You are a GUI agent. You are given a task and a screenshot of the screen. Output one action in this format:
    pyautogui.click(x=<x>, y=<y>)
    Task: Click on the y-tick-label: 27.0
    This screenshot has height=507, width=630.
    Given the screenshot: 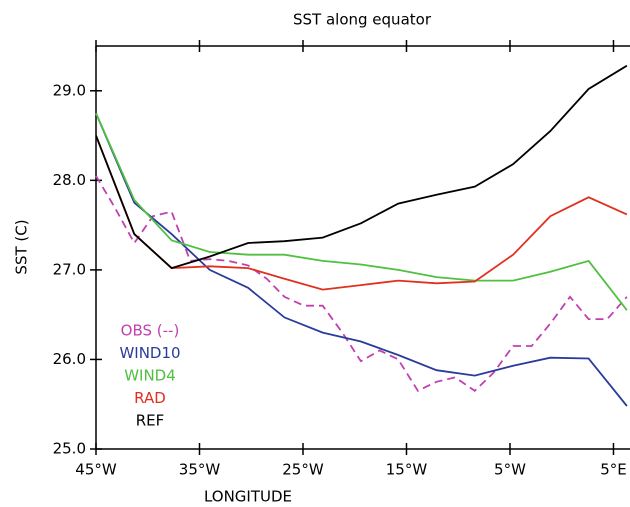 What is the action you would take?
    pyautogui.click(x=69, y=269)
    